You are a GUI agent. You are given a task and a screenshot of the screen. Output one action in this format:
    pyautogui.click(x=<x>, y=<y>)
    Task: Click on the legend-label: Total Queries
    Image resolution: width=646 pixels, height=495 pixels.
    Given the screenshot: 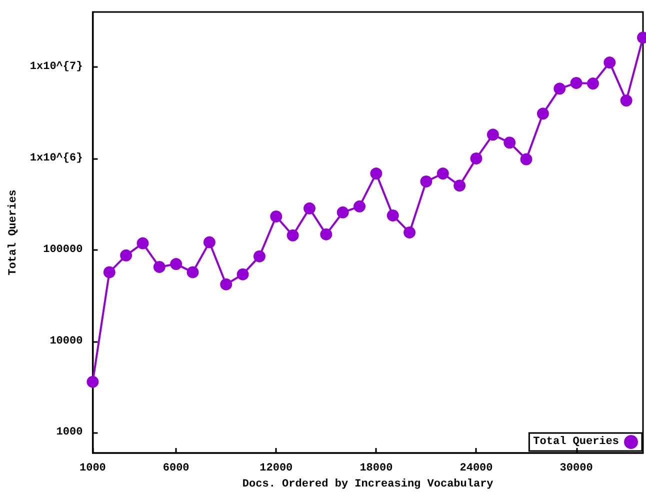 What is the action you would take?
    pyautogui.click(x=576, y=442)
    